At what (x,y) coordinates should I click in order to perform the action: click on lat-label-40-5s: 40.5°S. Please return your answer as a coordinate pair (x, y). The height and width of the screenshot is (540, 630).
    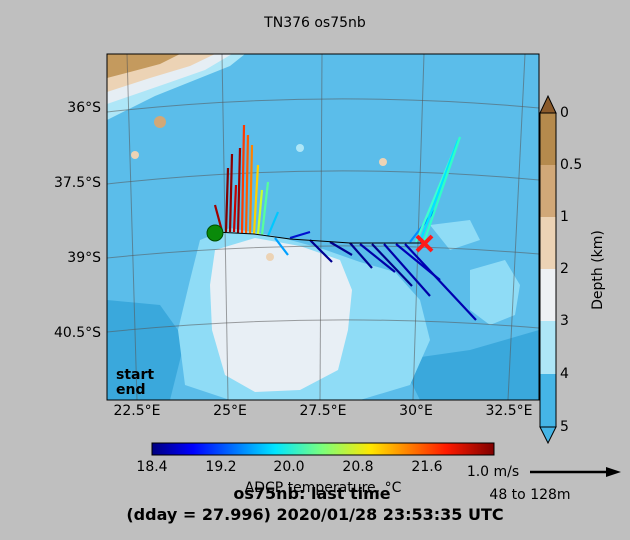
    Looking at the image, I should click on (77, 333).